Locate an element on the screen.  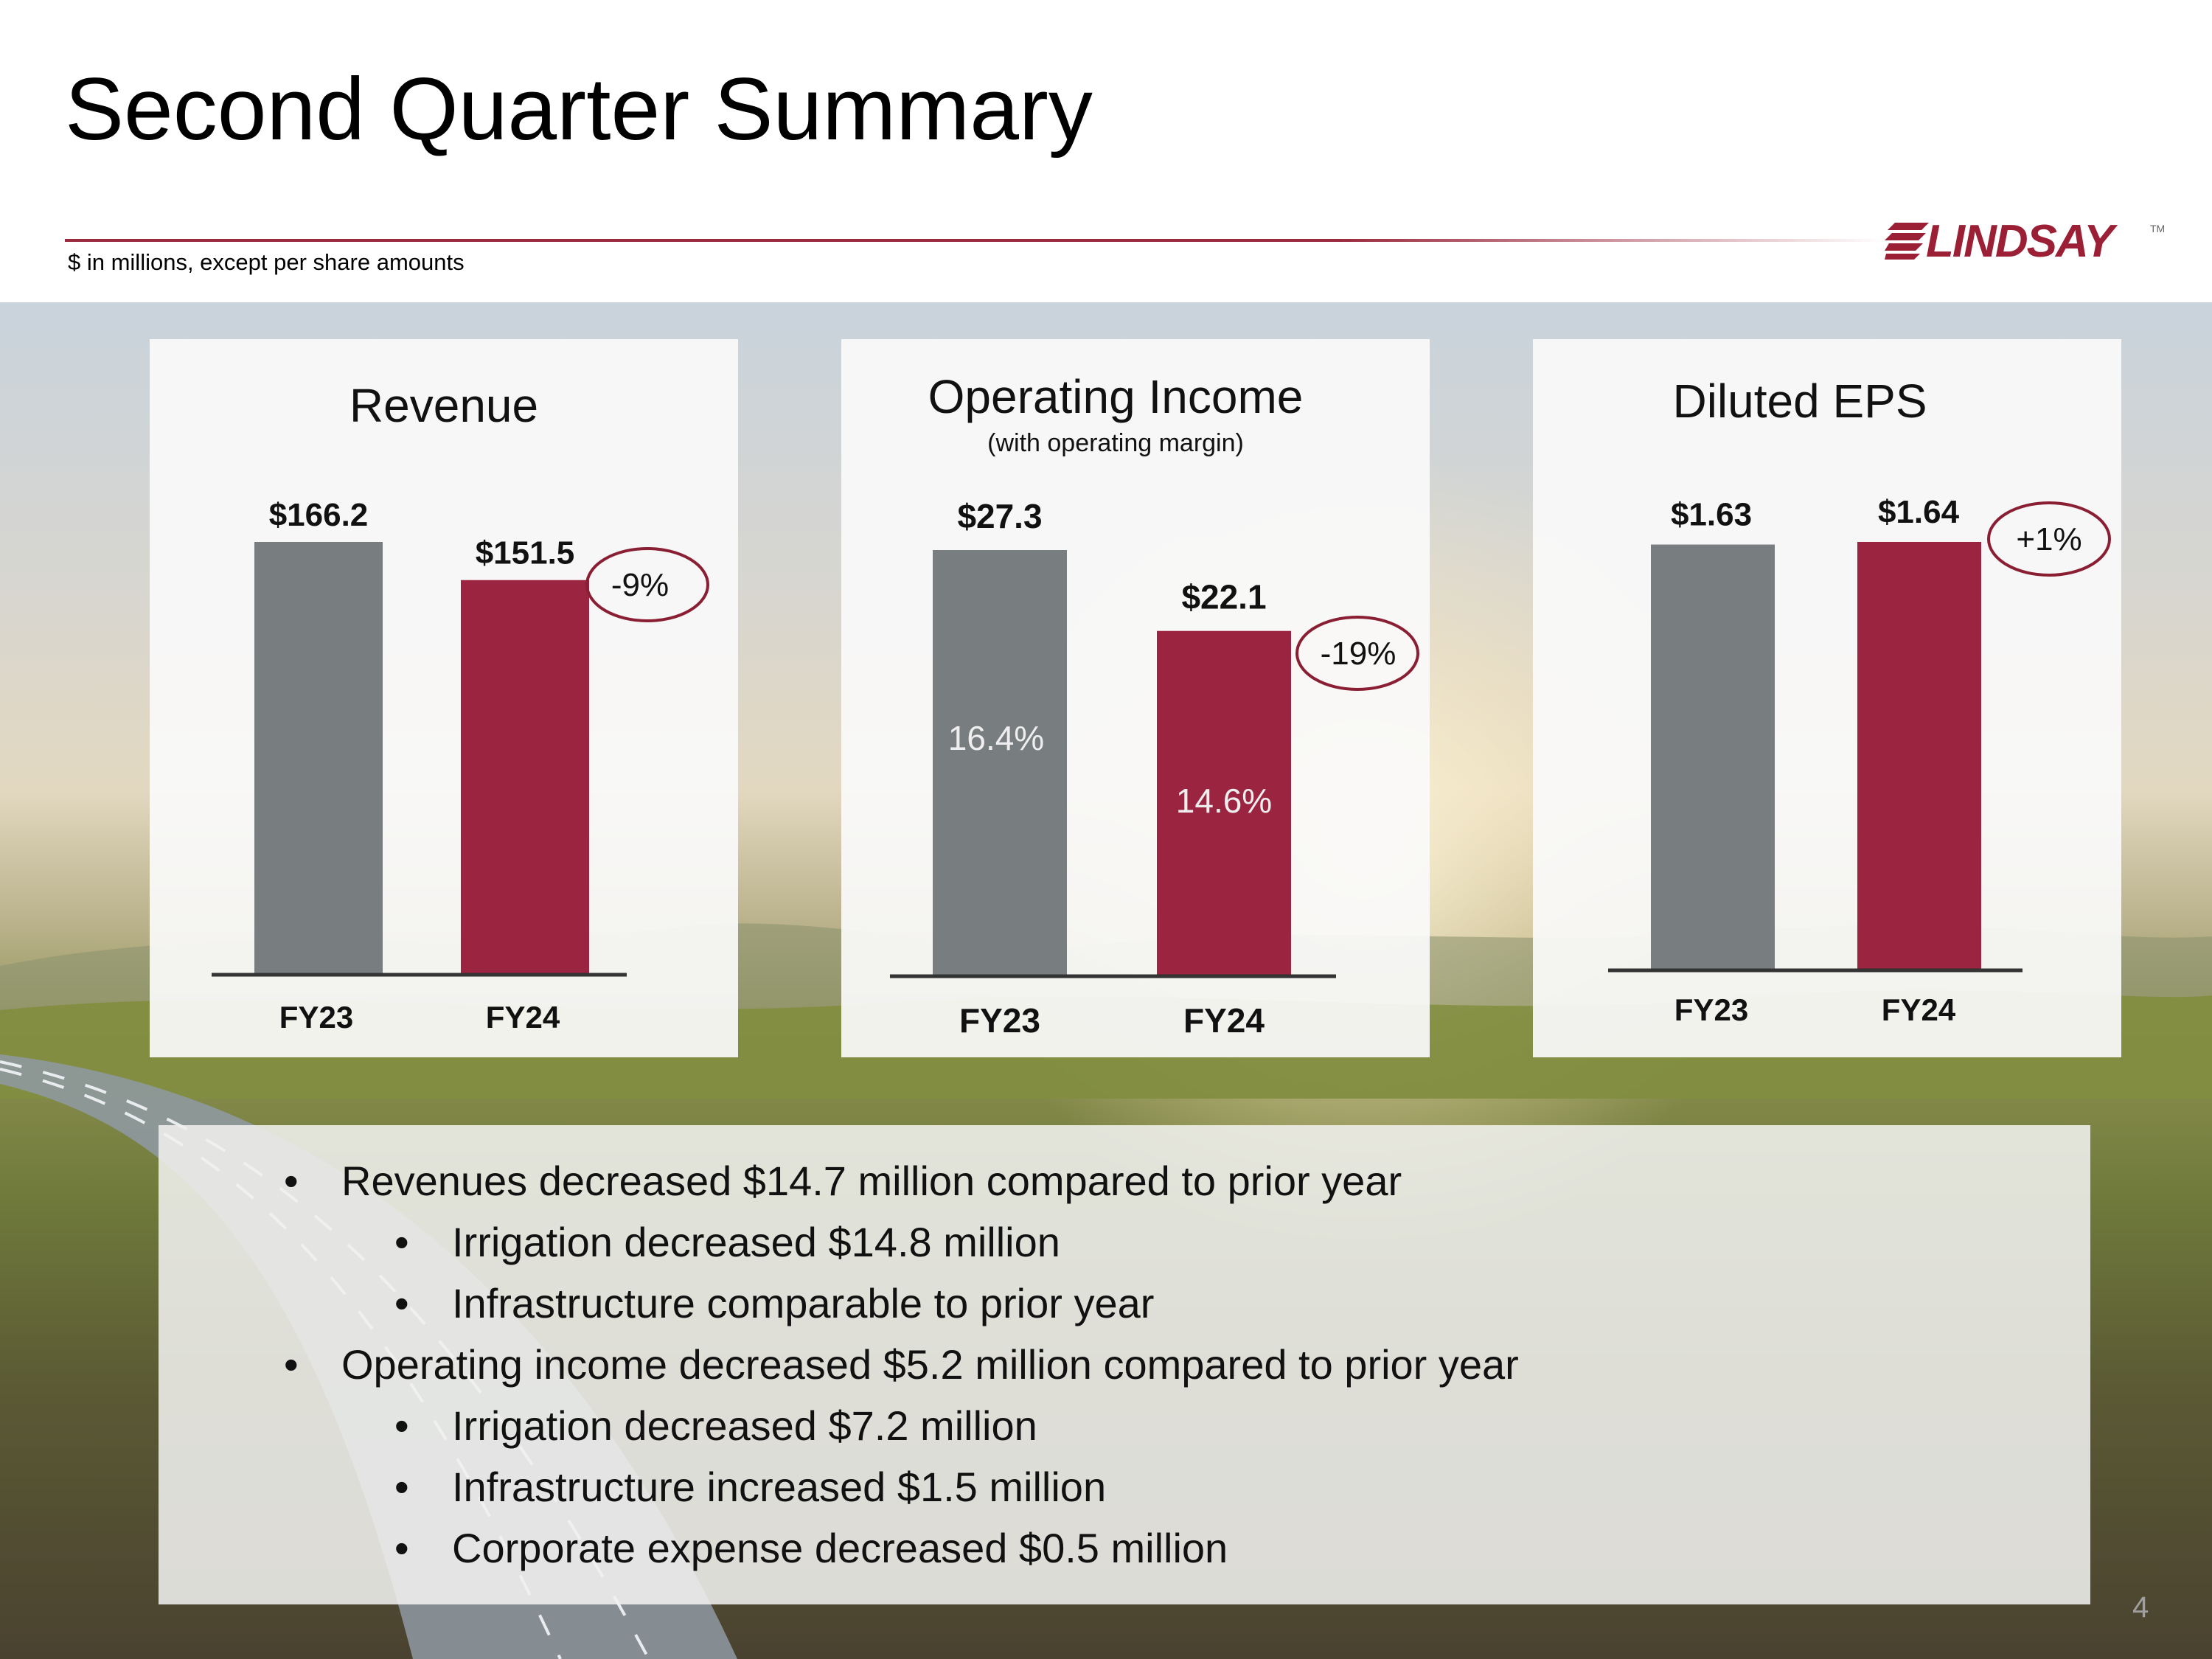
bullet-text: Corporate expense decreased $0.5 million is located at coordinates (840, 1548).